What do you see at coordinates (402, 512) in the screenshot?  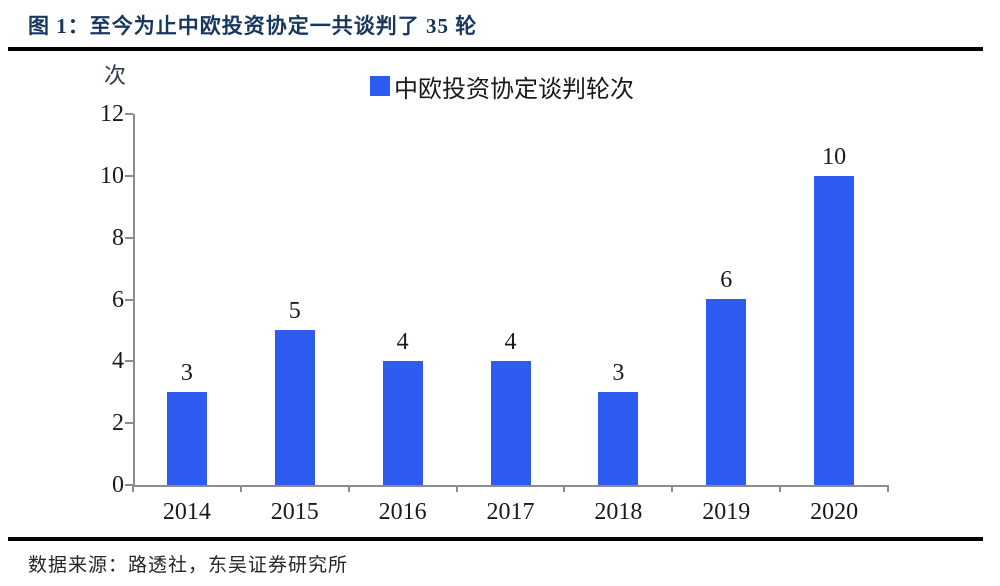 I see `x-tick-label: 2016` at bounding box center [402, 512].